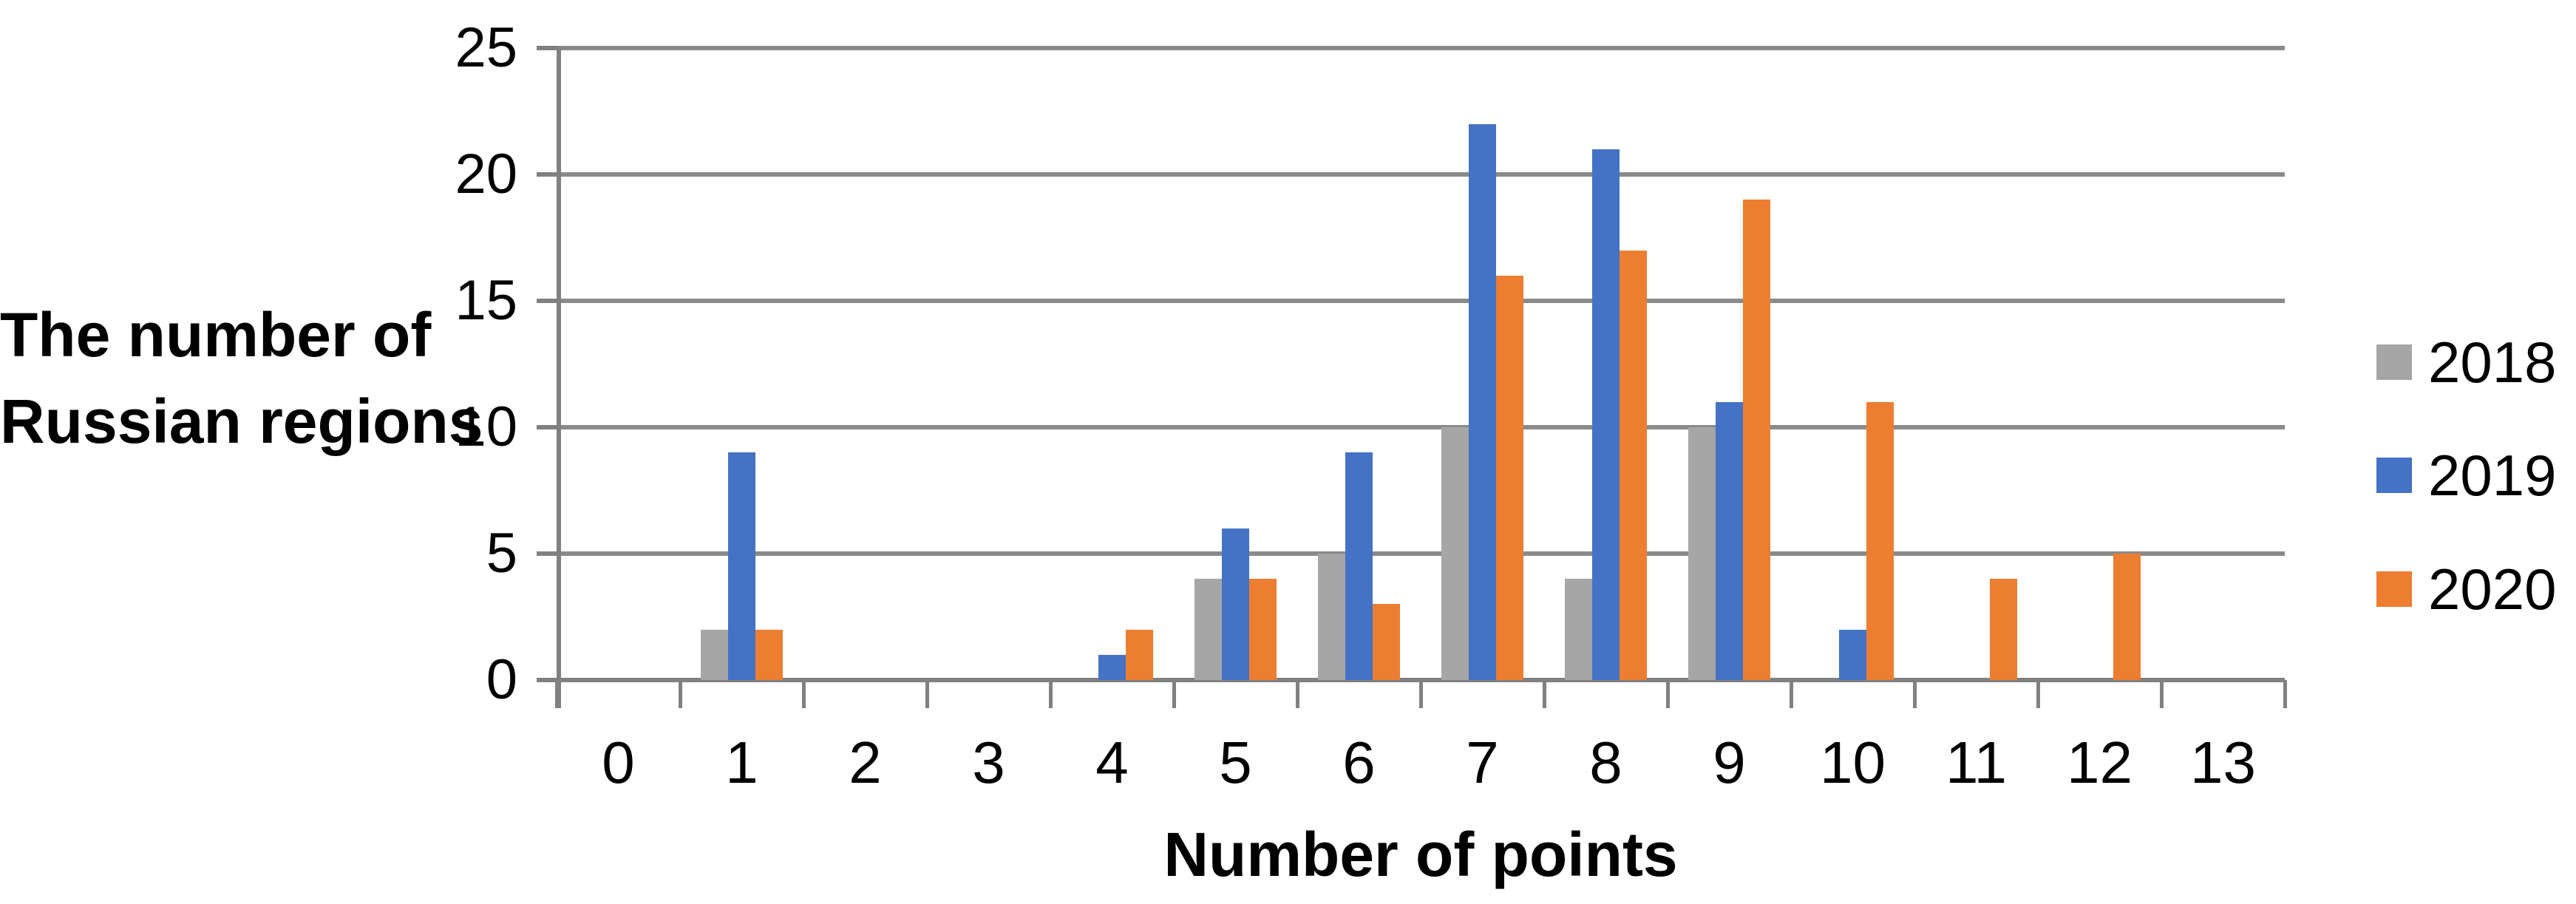 This screenshot has width=2576, height=904. Describe the element at coordinates (1729, 540) in the screenshot. I see `bar-2019-x9` at that location.